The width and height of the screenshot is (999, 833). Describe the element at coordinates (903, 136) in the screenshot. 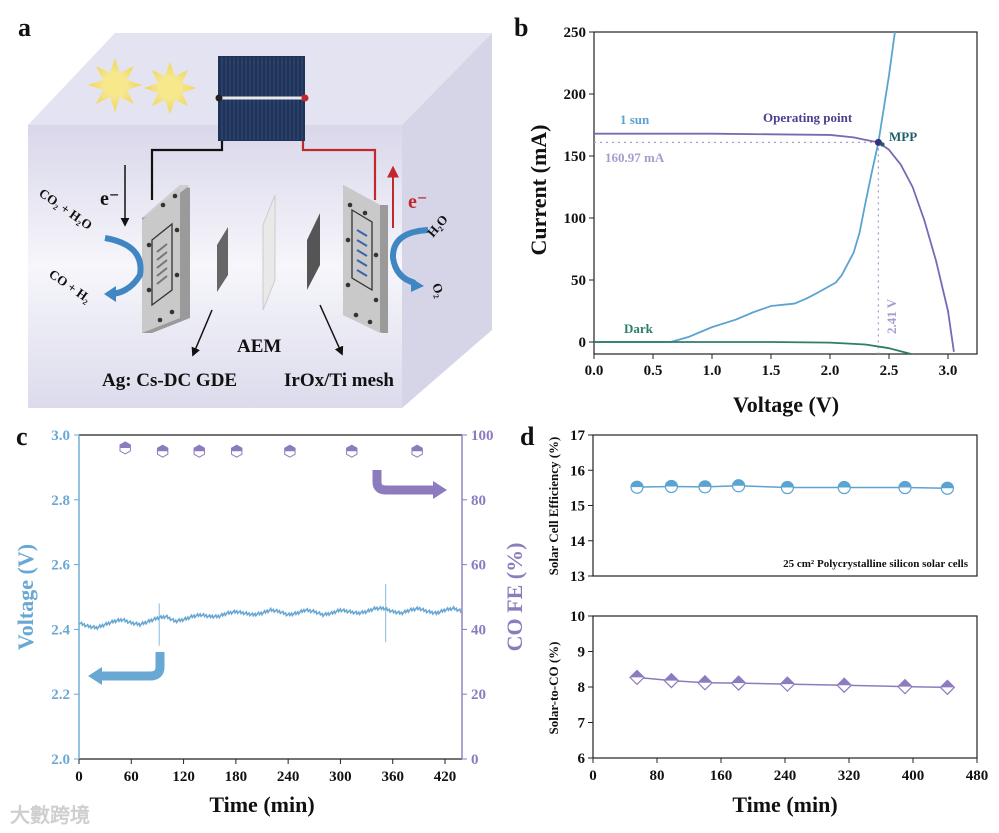

I see `mpp-label: MPP` at that location.